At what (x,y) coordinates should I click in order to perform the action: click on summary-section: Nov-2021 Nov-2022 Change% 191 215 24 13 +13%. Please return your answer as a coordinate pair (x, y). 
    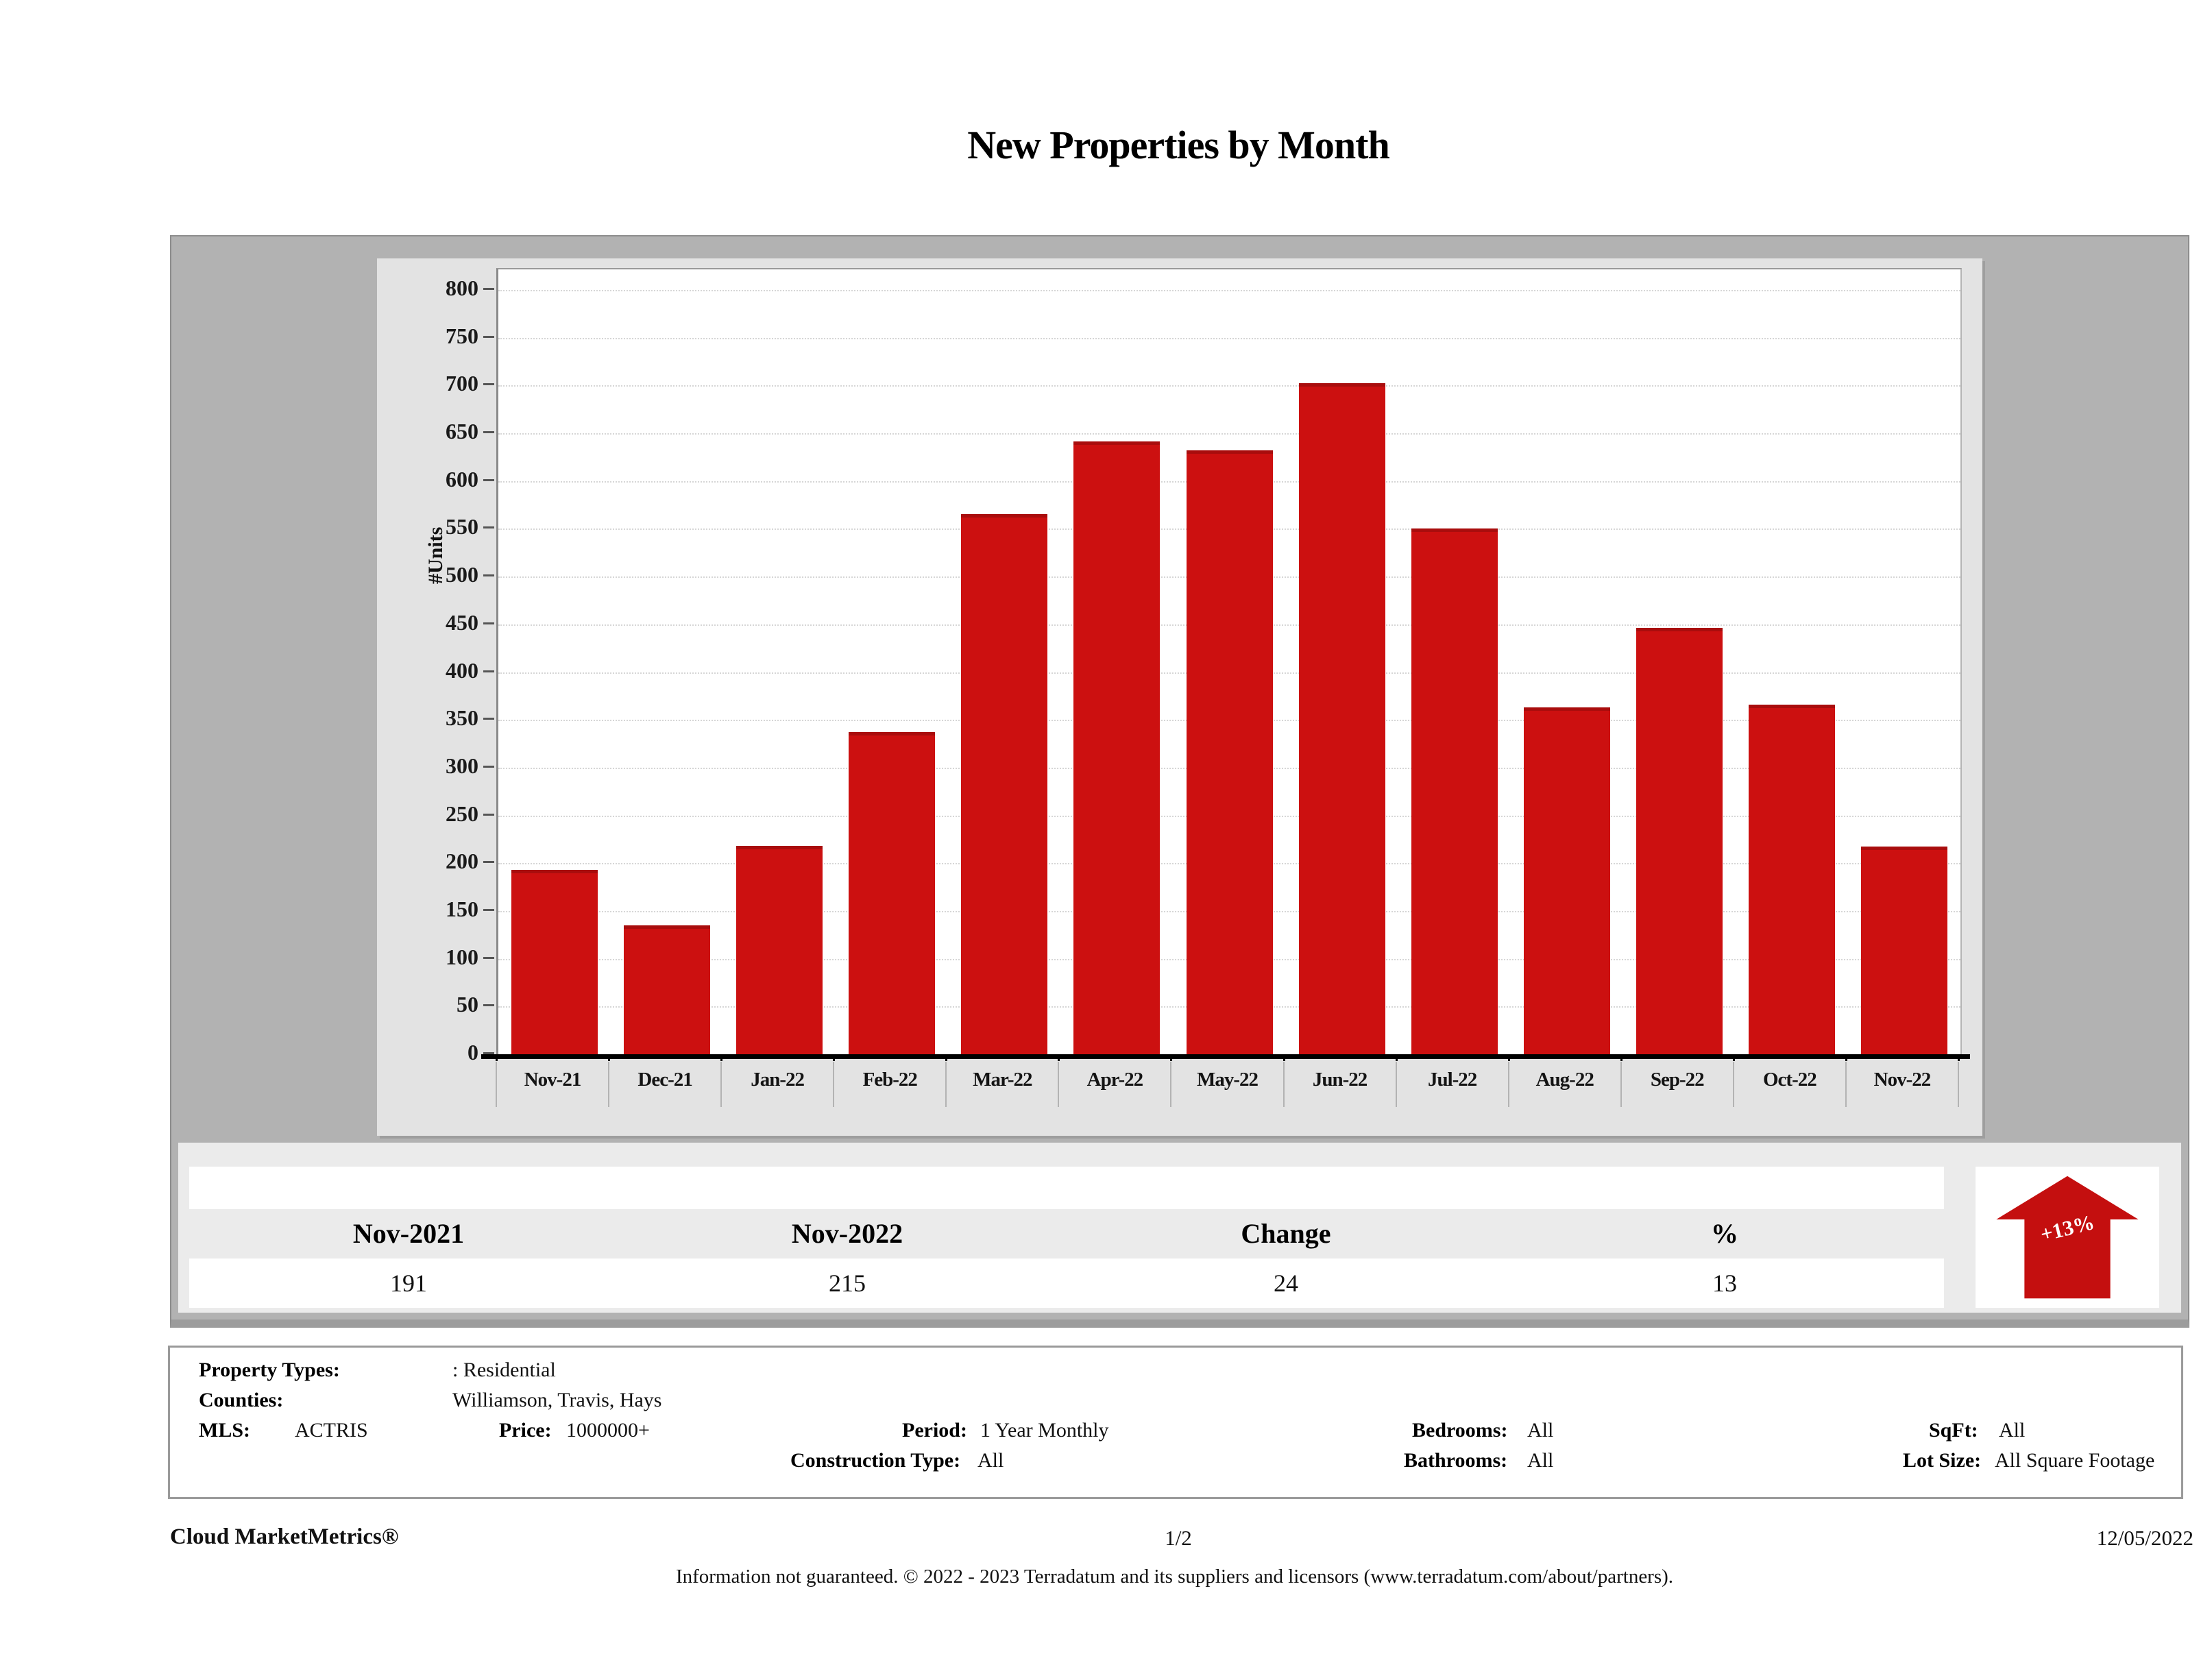
    Looking at the image, I should click on (1179, 1228).